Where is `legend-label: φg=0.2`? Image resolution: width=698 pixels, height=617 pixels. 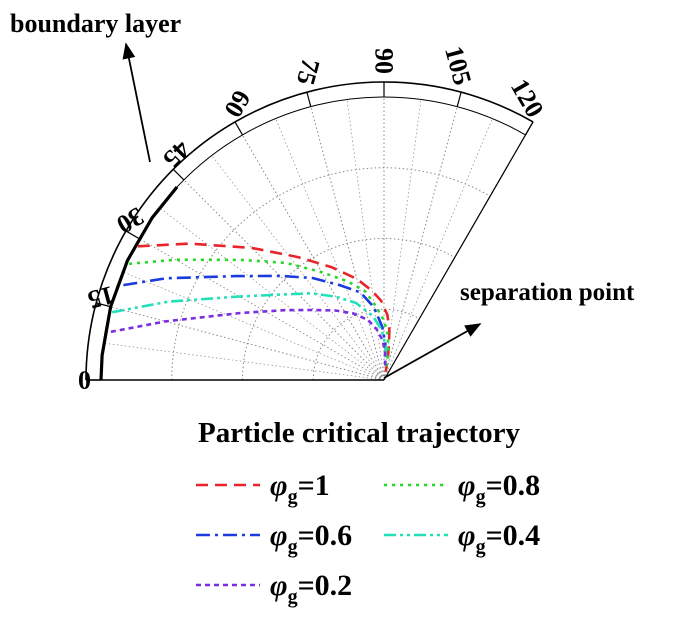
legend-label: φg=0.2 is located at coordinates (311, 588).